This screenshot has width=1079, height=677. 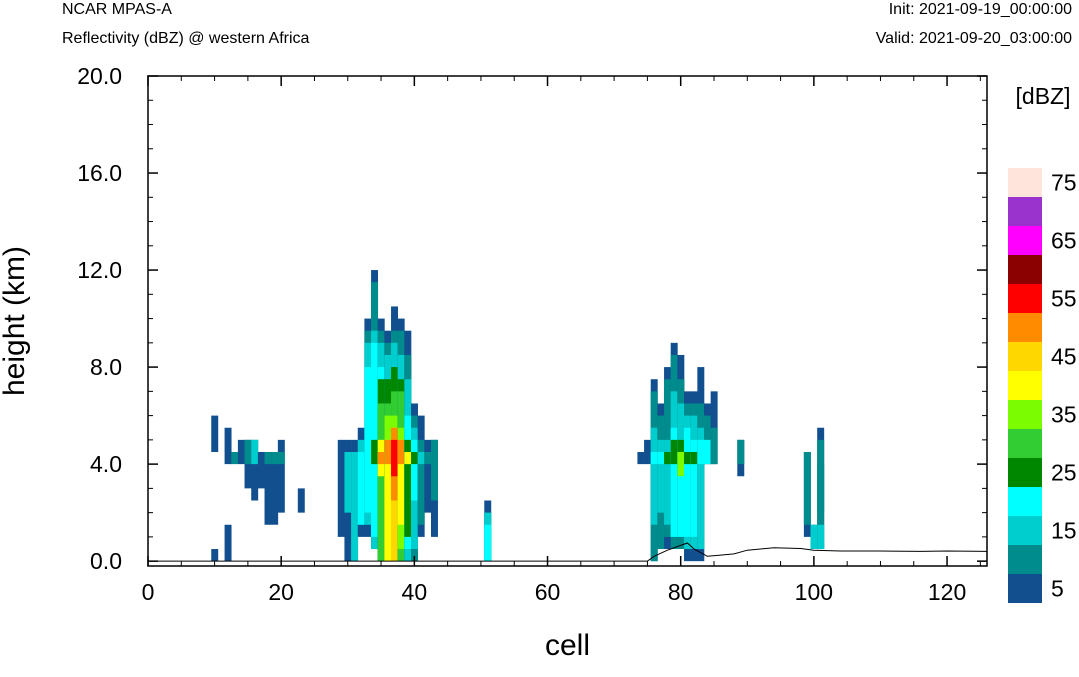 I want to click on model-title: NCAR MPAS-A, so click(x=117, y=9).